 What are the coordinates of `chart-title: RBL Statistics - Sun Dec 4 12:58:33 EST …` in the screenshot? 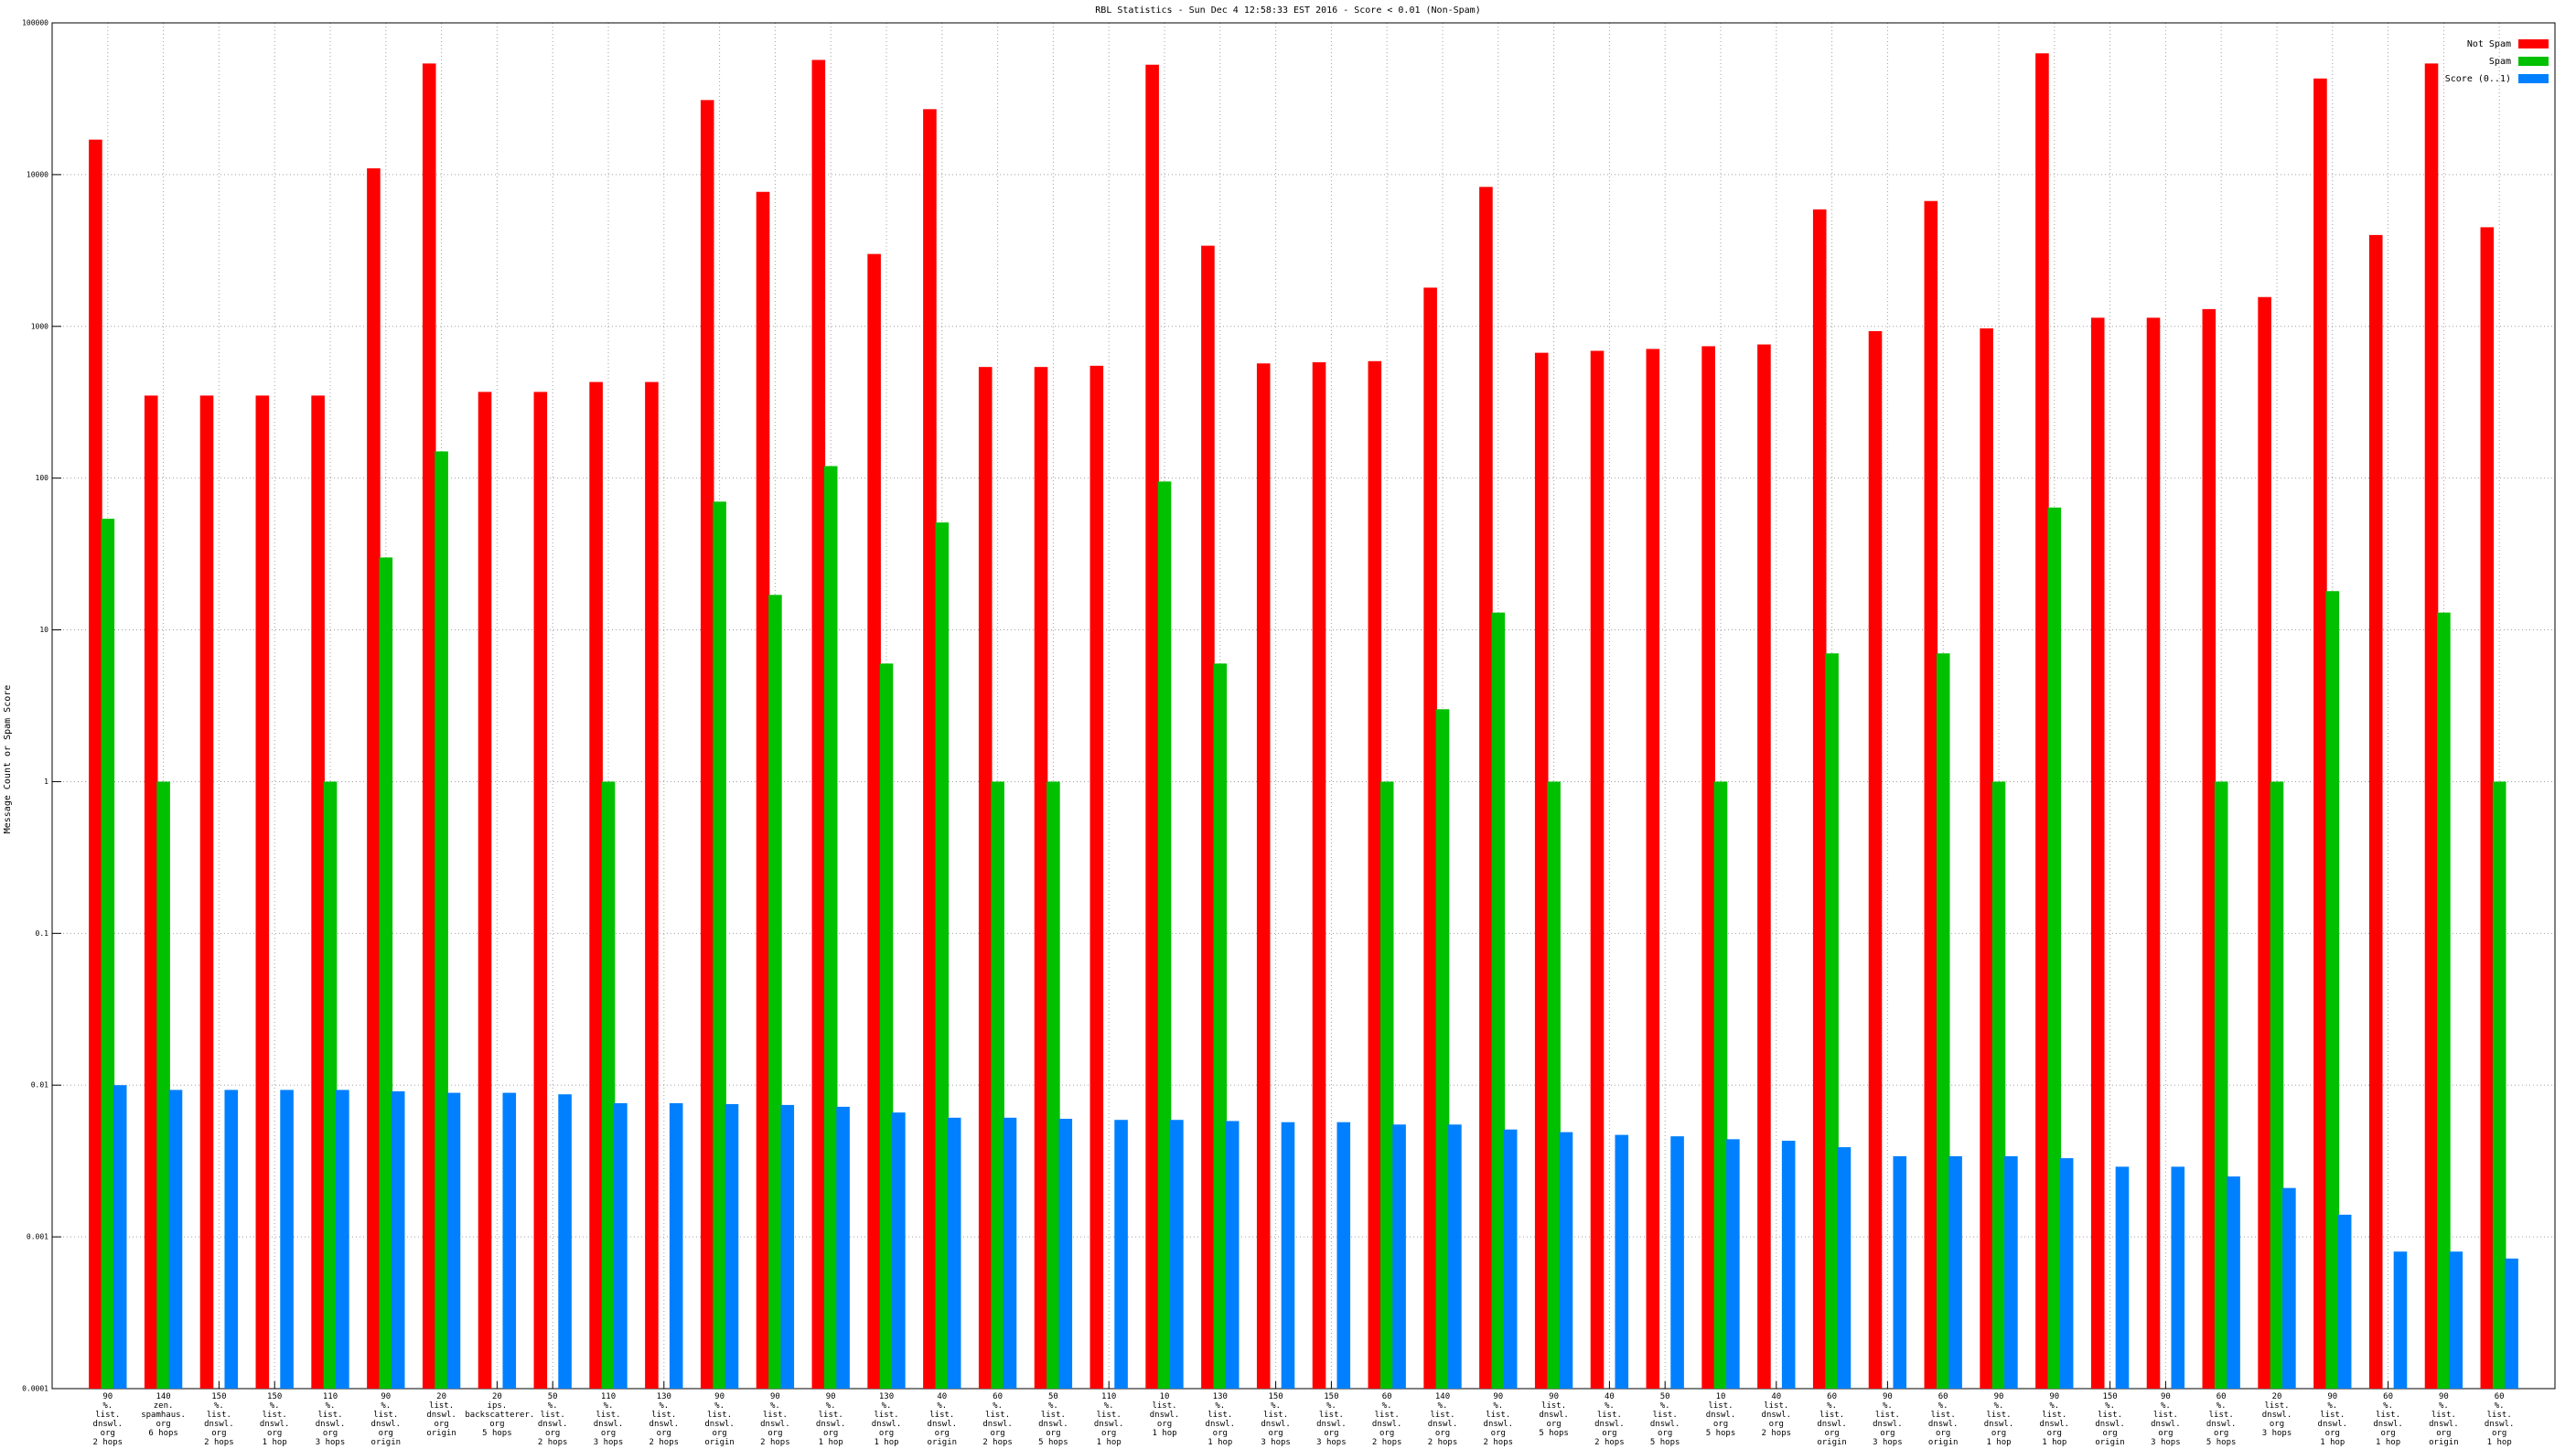 It's located at (1288, 11).